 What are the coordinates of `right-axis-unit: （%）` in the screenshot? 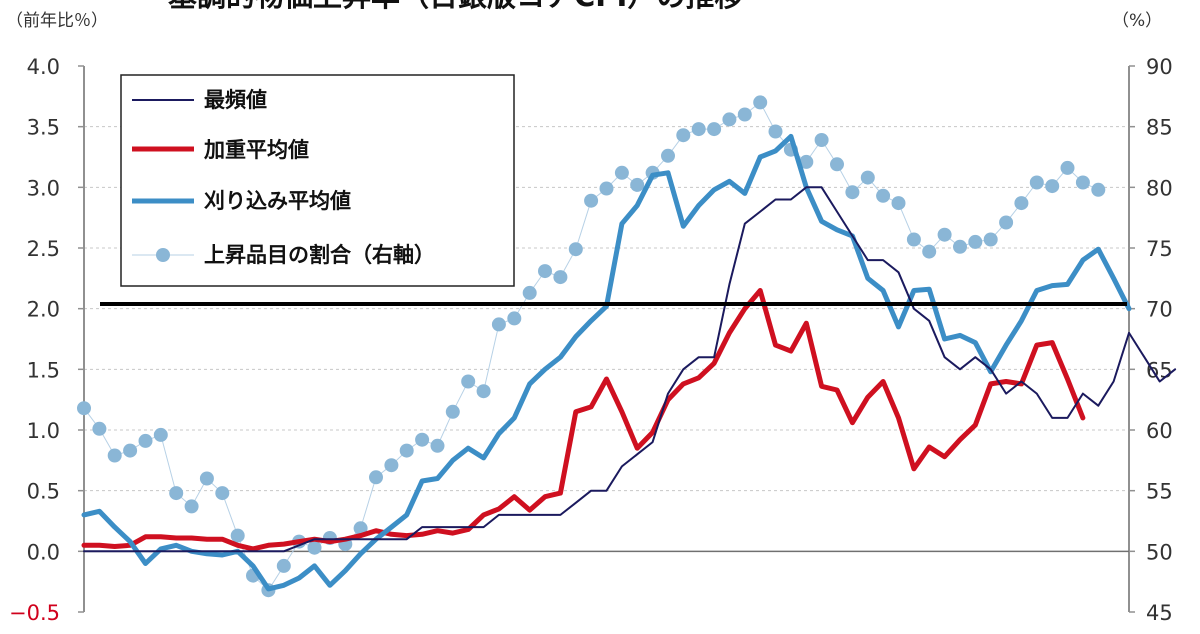 It's located at (1137, 21).